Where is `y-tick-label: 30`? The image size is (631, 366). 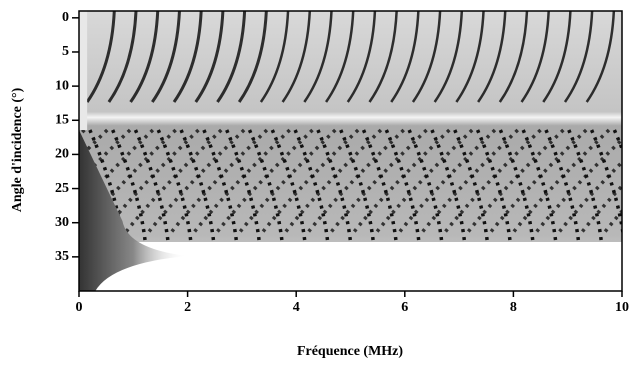
y-tick-label: 30 is located at coordinates (62, 222).